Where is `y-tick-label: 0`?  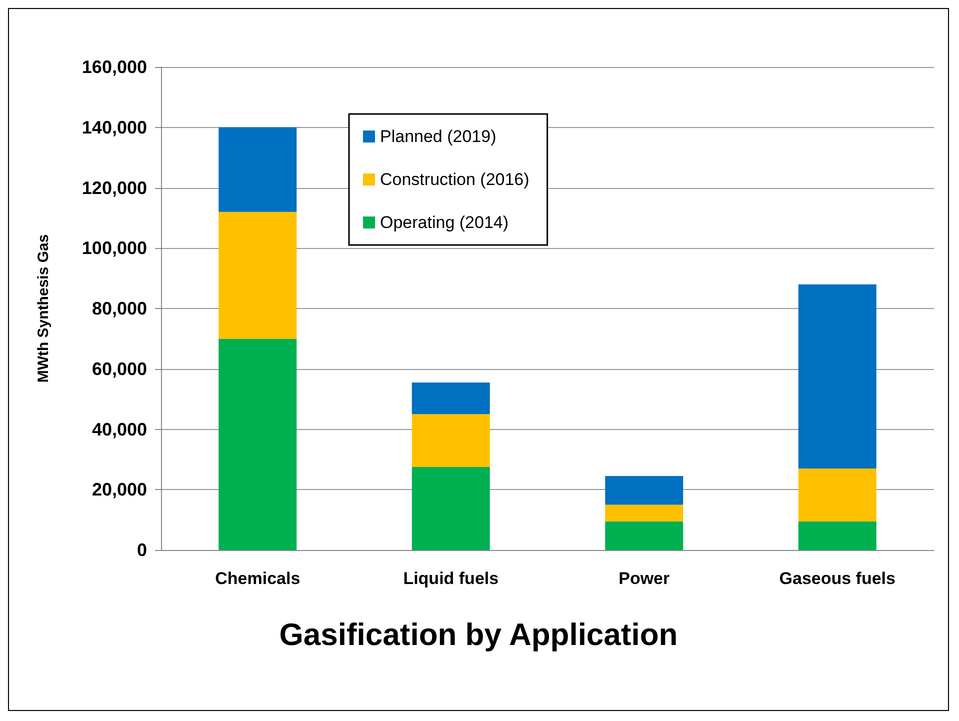 y-tick-label: 0 is located at coordinates (141, 550).